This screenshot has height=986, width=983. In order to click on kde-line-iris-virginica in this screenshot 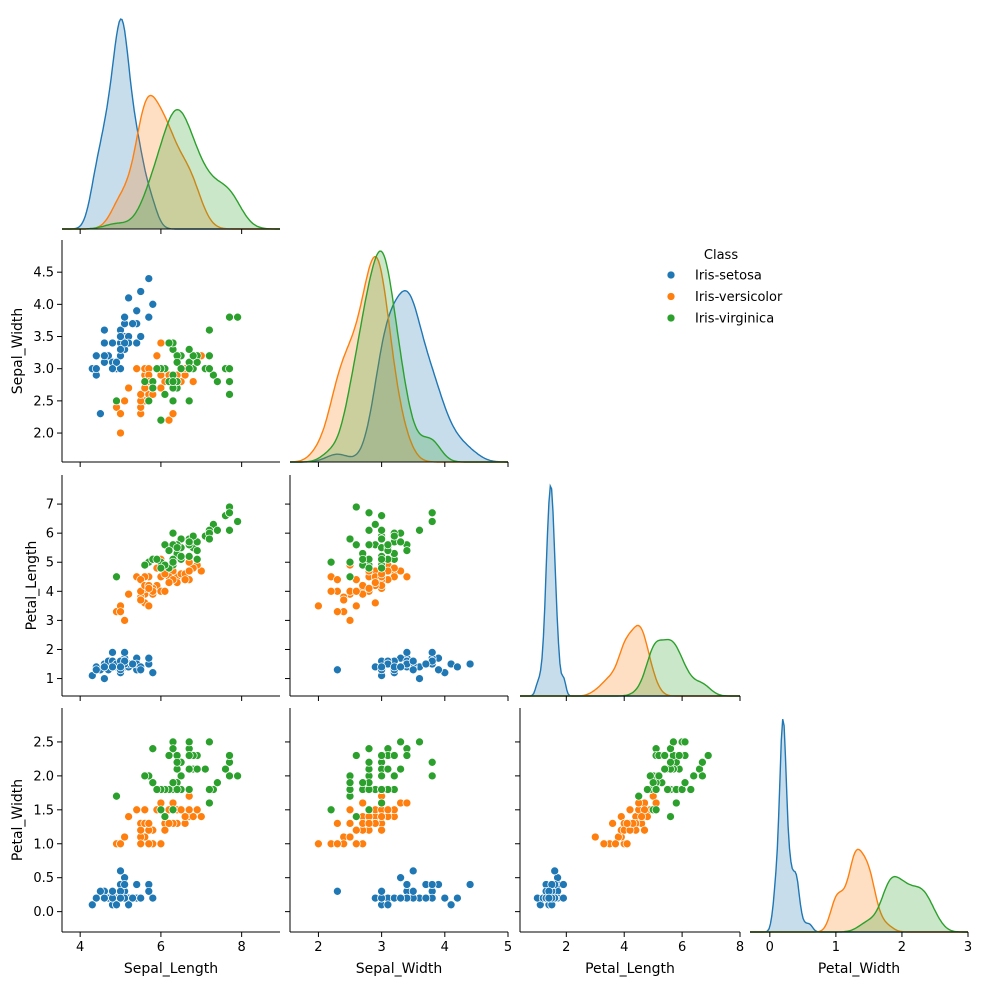, I will do `click(171, 169)`.